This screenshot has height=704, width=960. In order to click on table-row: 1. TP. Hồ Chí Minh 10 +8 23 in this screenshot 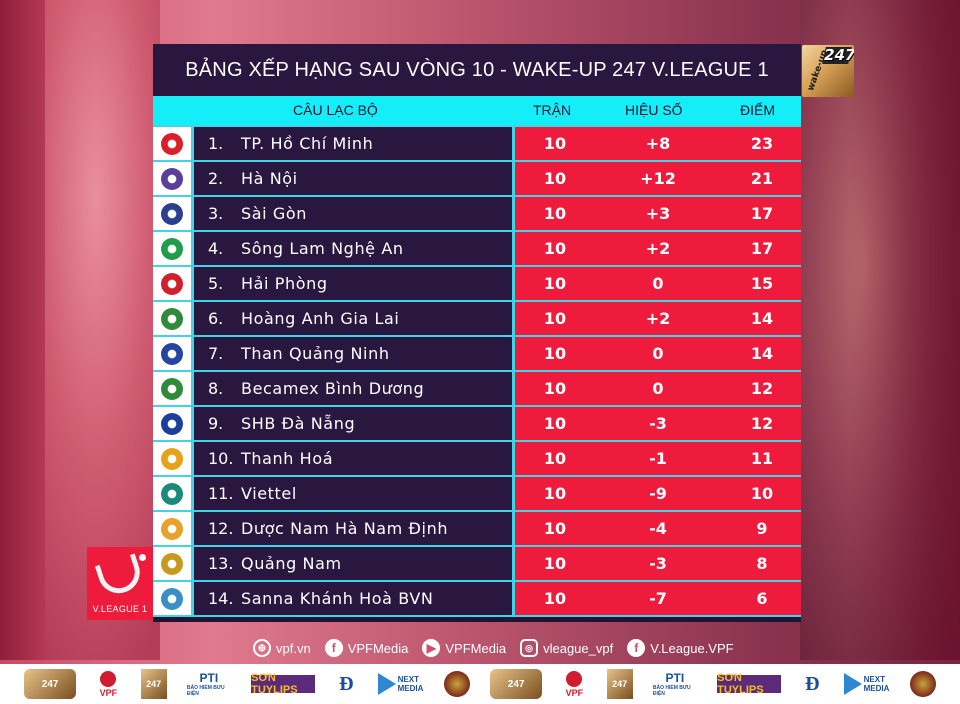, I will do `click(477, 142)`.